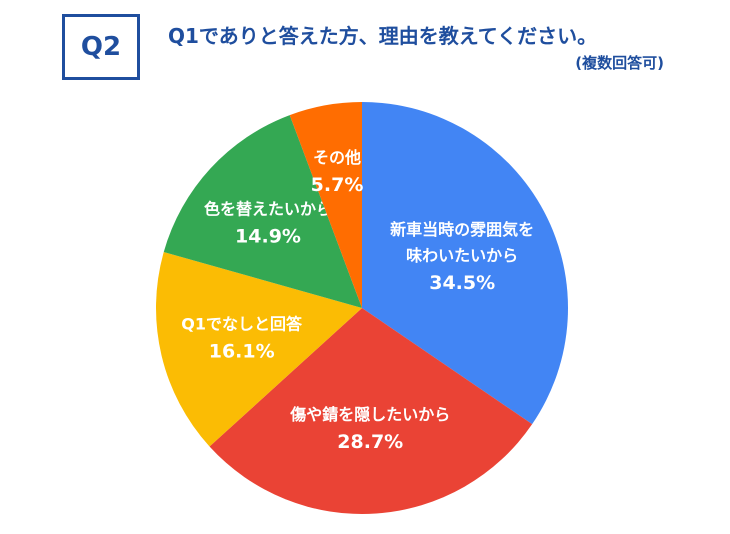 Image resolution: width=730 pixels, height=534 pixels. Describe the element at coordinates (619, 63) in the screenshot. I see `page-subtitle: (複数回答可)` at that location.